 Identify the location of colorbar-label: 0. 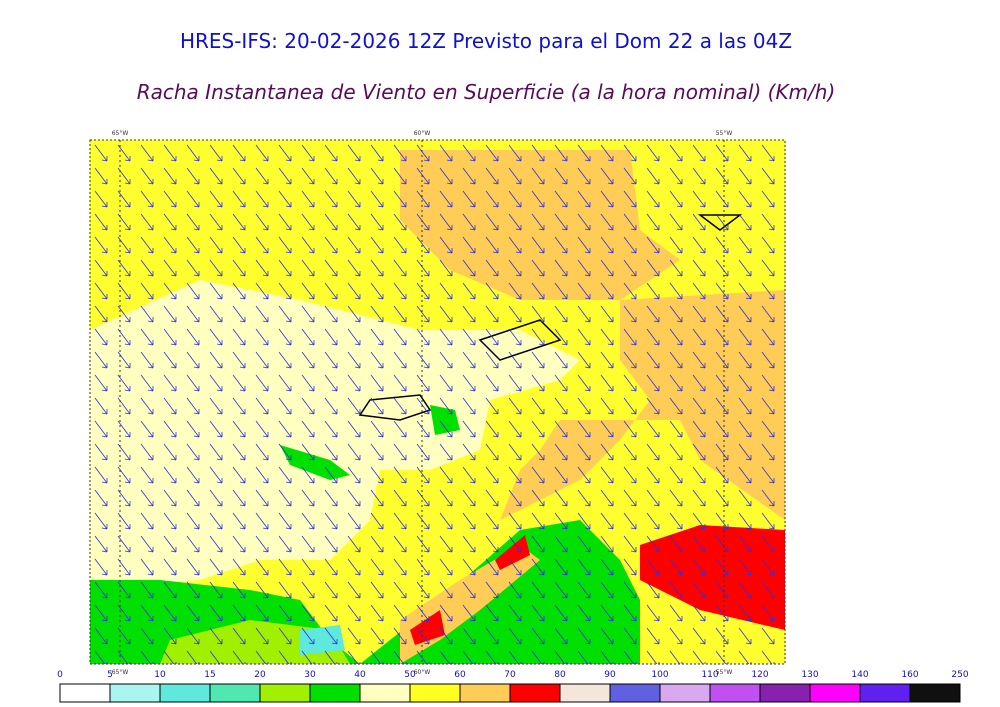
(60, 675).